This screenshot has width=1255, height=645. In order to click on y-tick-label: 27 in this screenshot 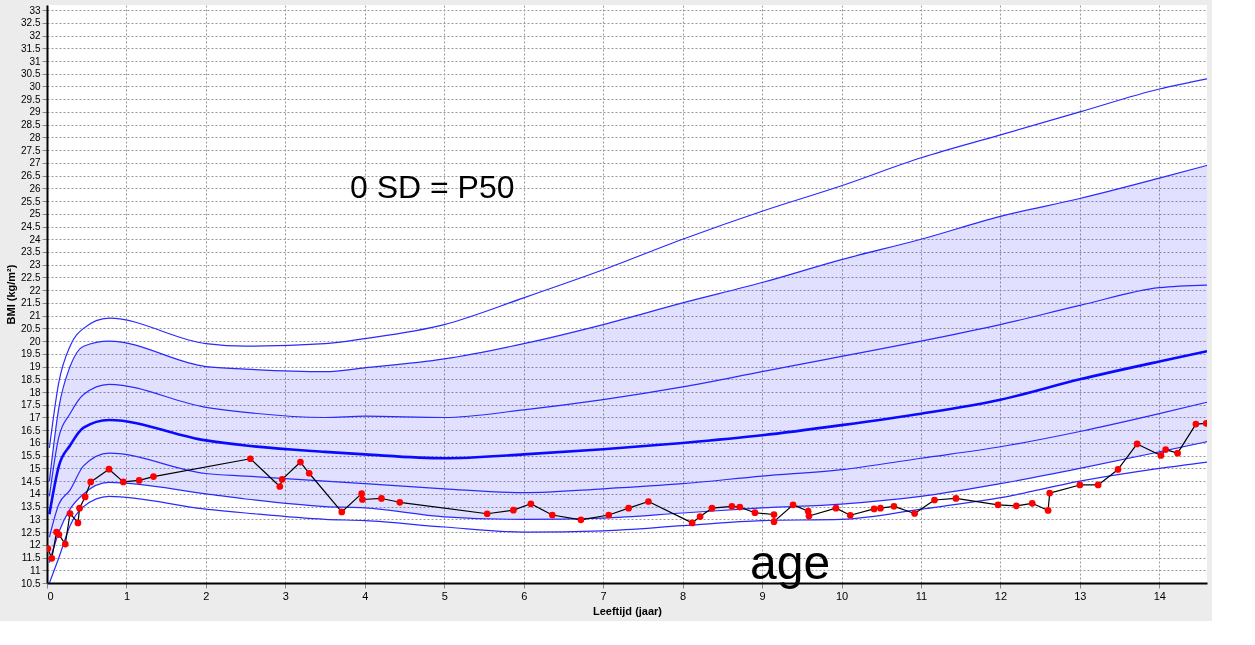, I will do `click(35, 163)`.